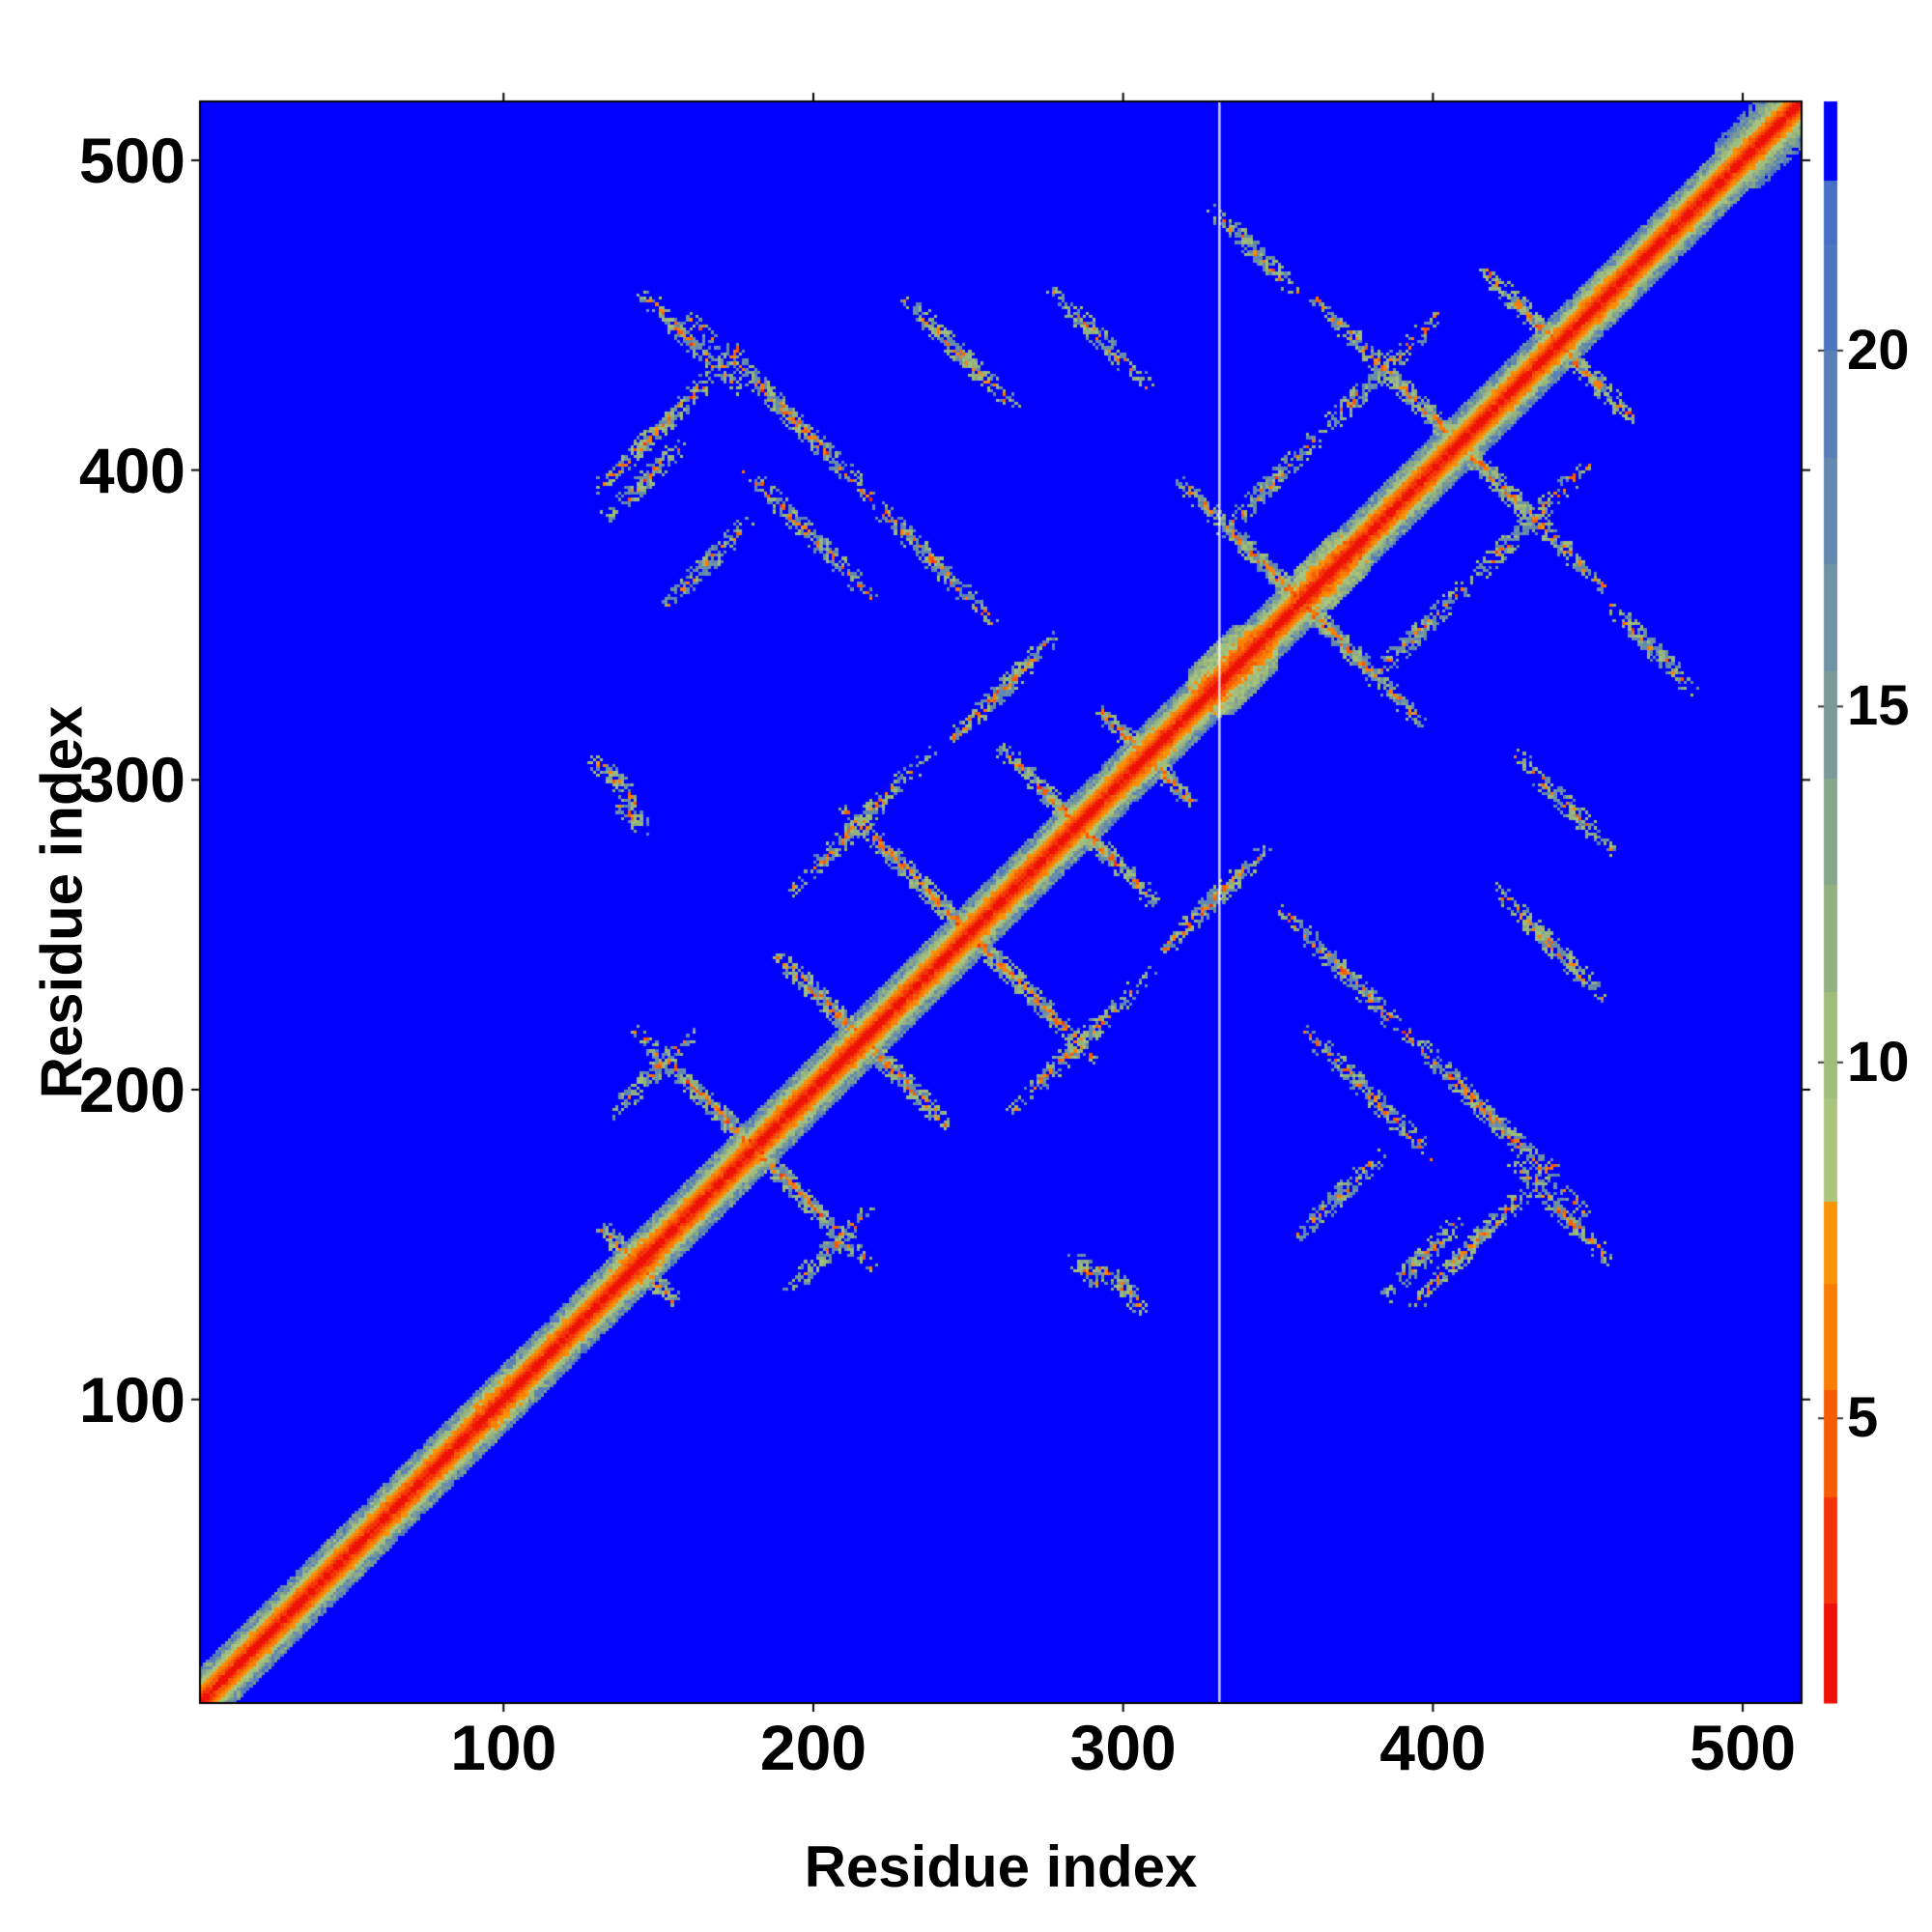 This screenshot has height=1932, width=1932. I want to click on colorbar-tick-label: 20, so click(1878, 350).